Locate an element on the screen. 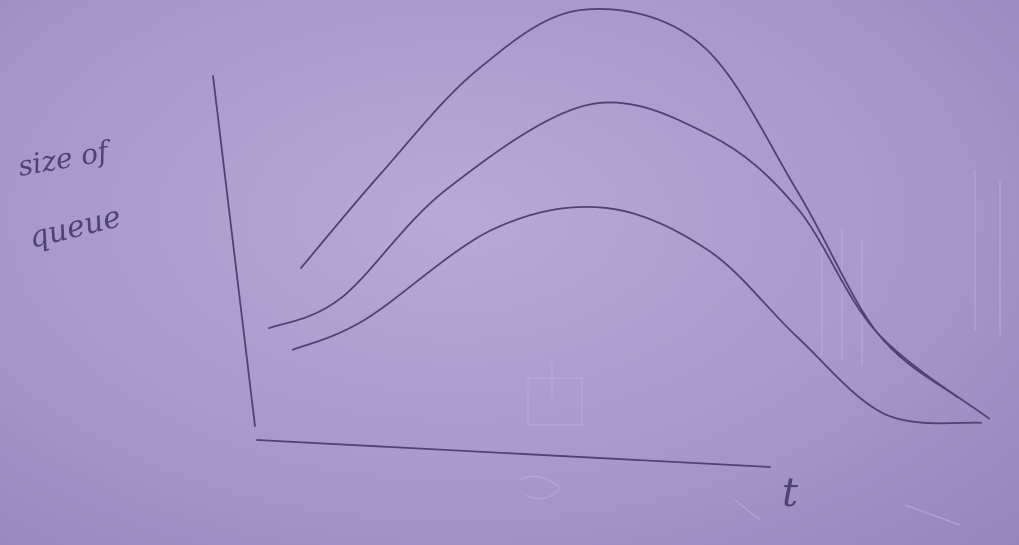  x-axis-label: t is located at coordinates (790, 493).